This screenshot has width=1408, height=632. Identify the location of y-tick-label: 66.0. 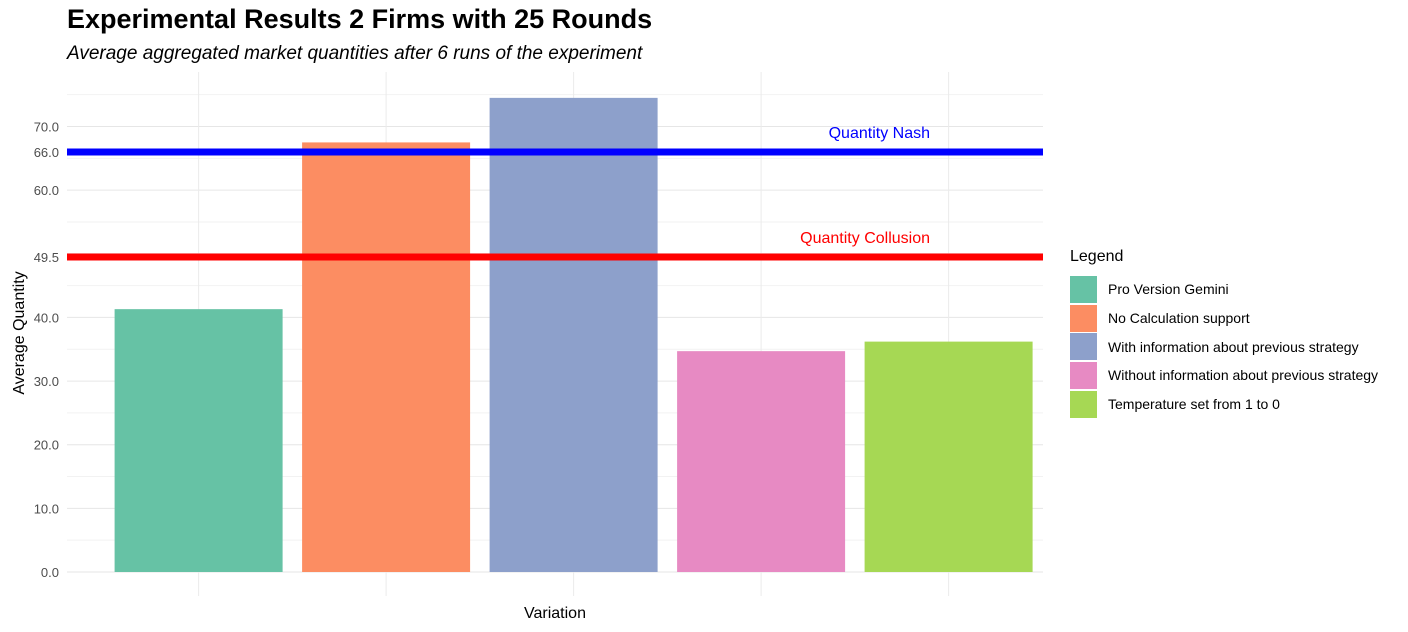
(46, 152).